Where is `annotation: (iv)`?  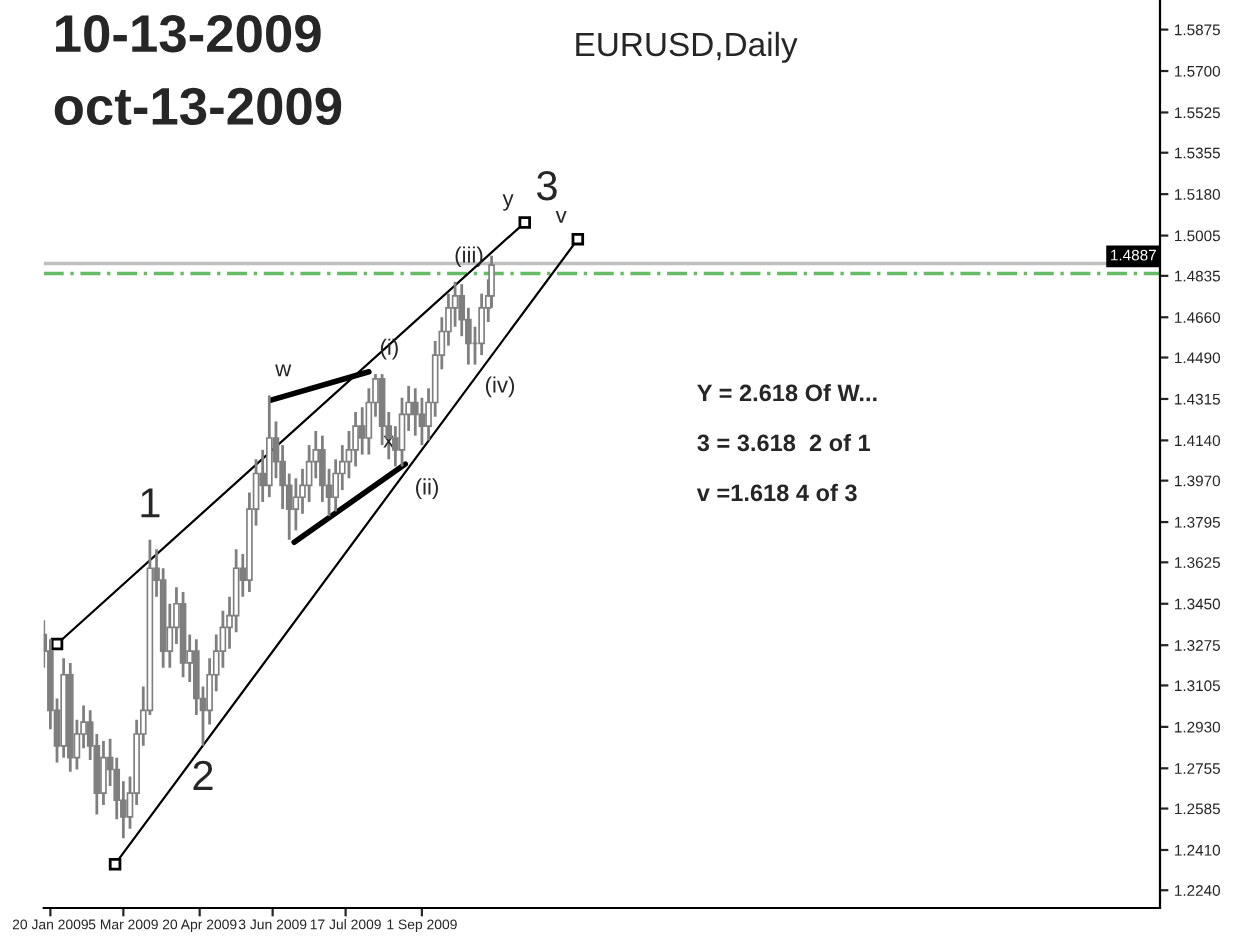 annotation: (iv) is located at coordinates (500, 387).